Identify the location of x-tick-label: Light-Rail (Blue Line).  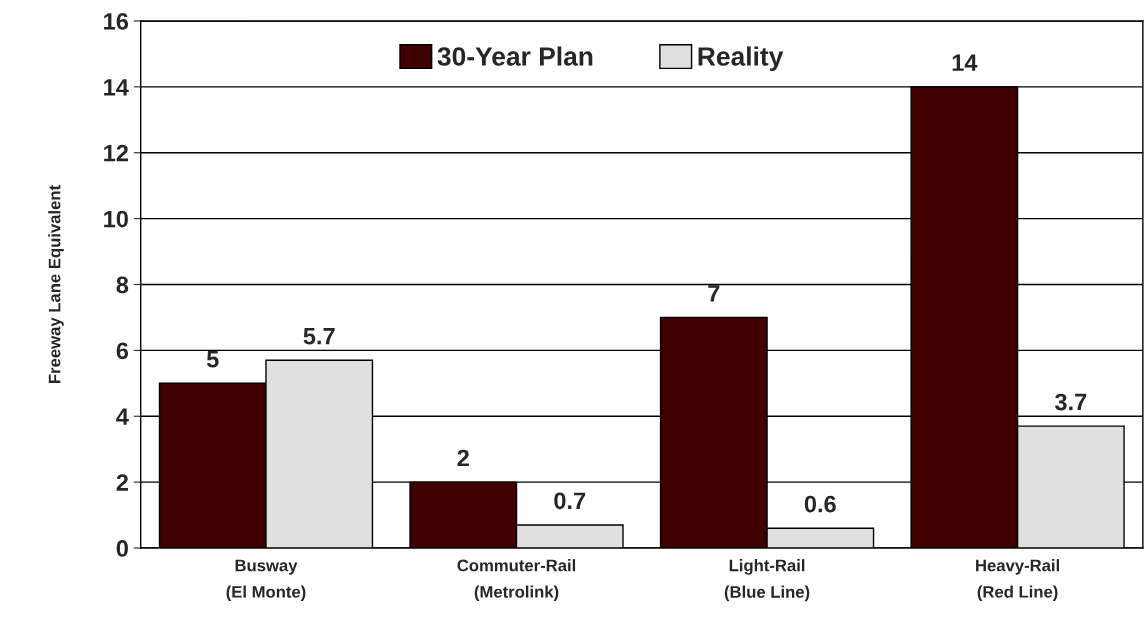
(767, 580).